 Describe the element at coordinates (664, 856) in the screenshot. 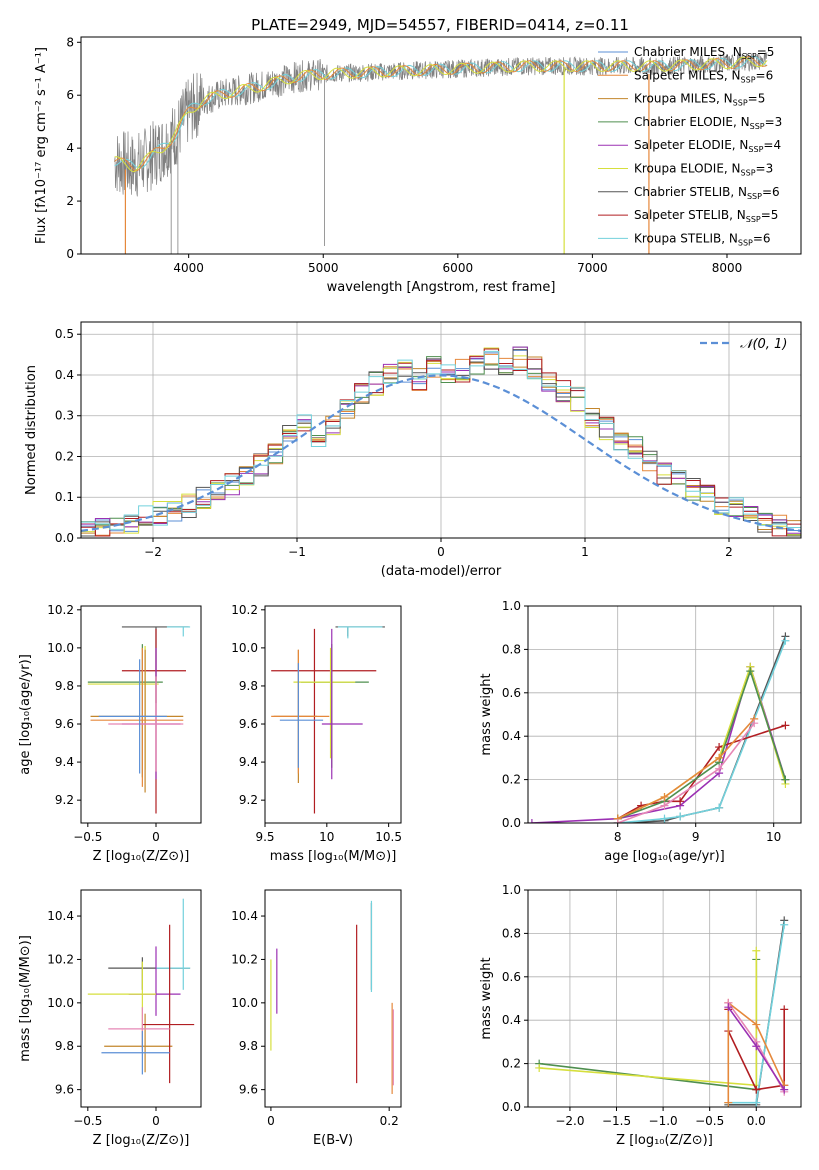

I see `x-axis-label: age [log₁₀(age/yr)]` at that location.